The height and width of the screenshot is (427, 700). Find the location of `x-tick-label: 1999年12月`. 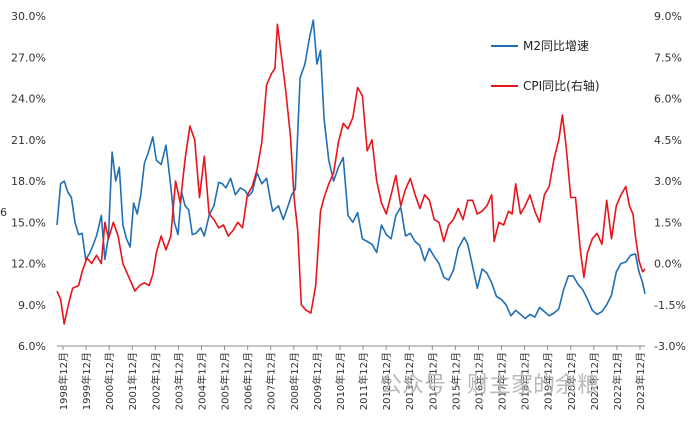

x-tick-label: 1999年12月 is located at coordinates (86, 381).